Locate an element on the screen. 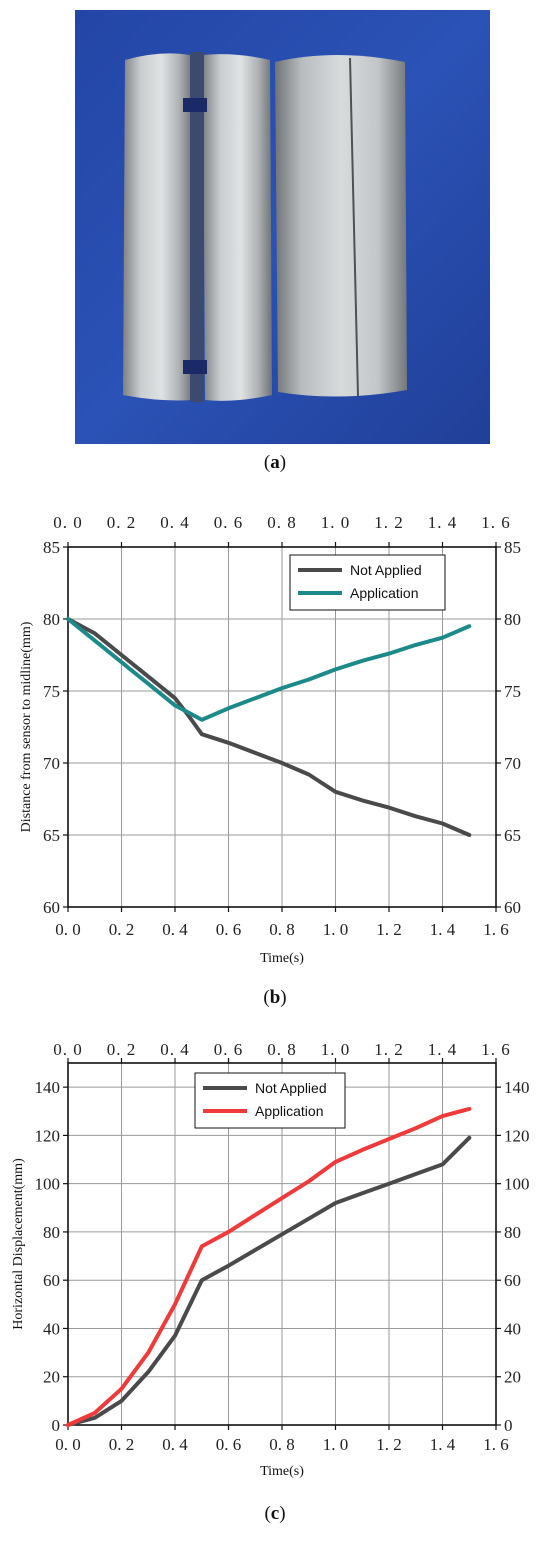  y-tick-label-left: 20 is located at coordinates (51, 1377).